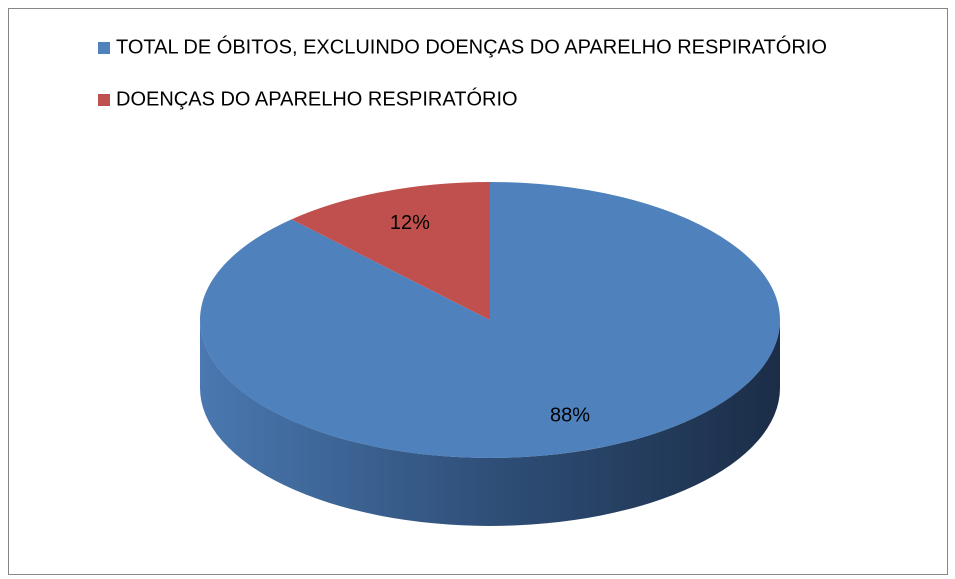  I want to click on pie-slice, so click(390, 251).